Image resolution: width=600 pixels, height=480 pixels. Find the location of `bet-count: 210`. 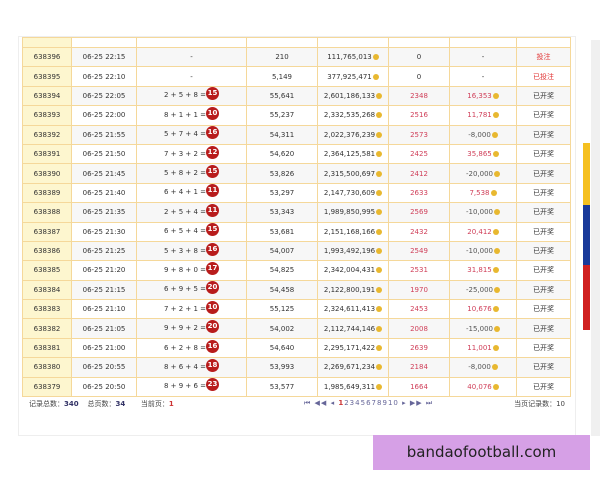

bet-count: 210 is located at coordinates (282, 57).